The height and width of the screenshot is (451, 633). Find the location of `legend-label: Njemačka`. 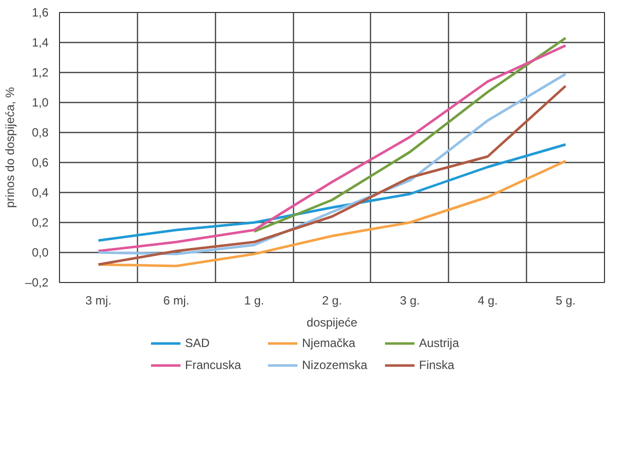

legend-label: Njemačka is located at coordinates (329, 343).